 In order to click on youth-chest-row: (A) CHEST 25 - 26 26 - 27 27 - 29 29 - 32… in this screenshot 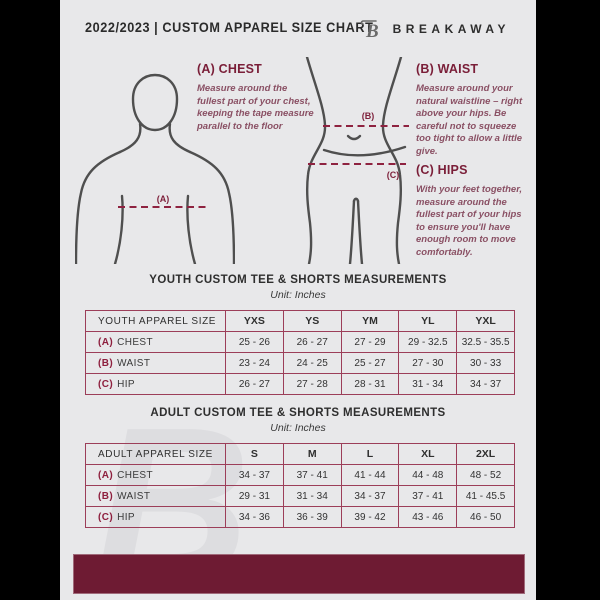, I will do `click(300, 342)`.